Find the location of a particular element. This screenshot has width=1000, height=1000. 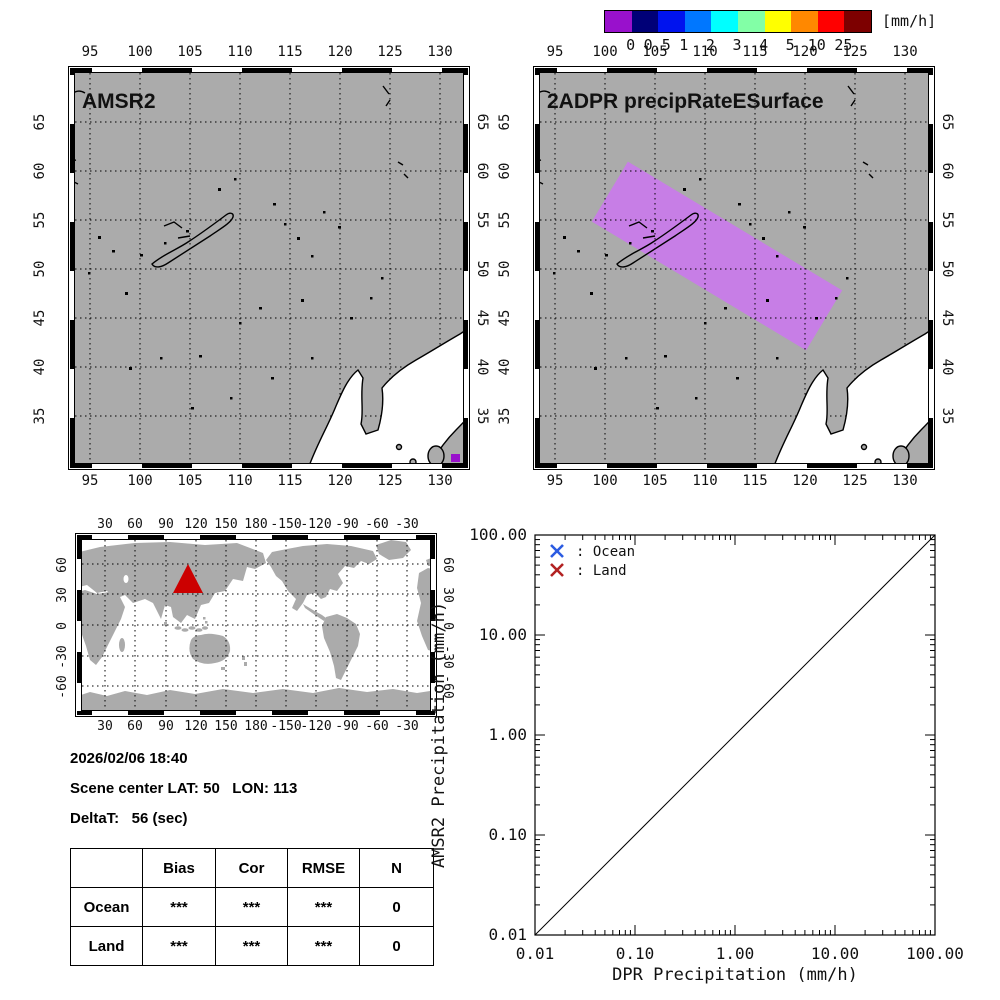

map-lon-label-top: 100 is located at coordinates (605, 52).